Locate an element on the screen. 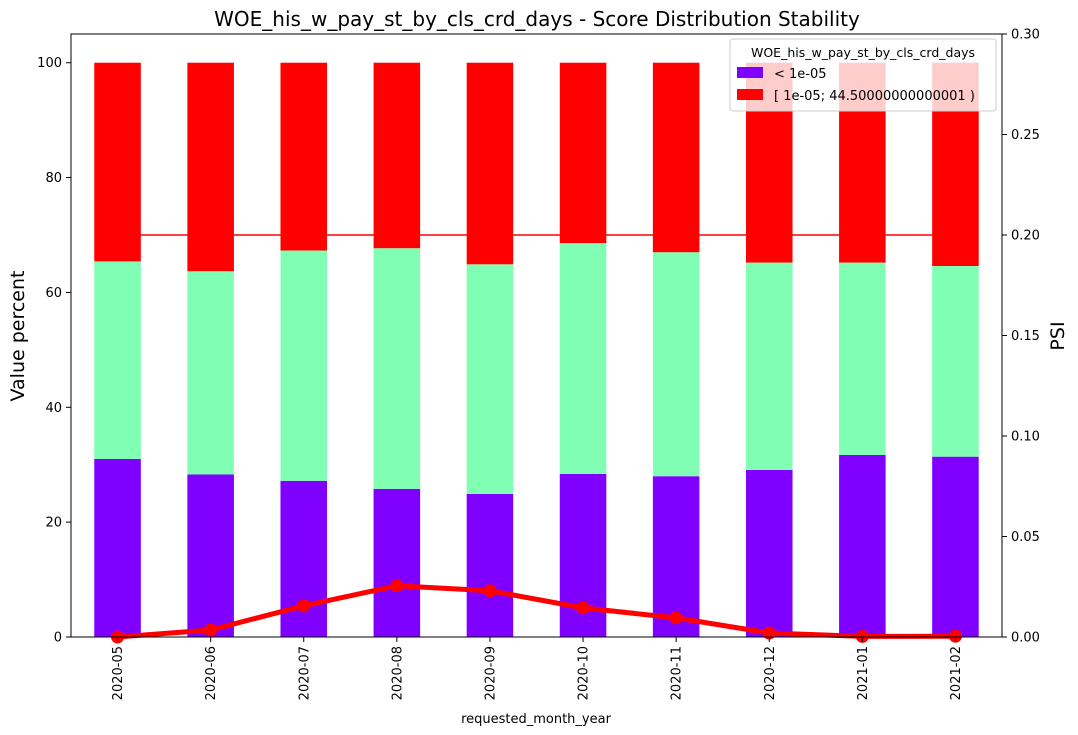 The width and height of the screenshot is (1078, 735). y-tick-label-100: 100 is located at coordinates (49, 63).